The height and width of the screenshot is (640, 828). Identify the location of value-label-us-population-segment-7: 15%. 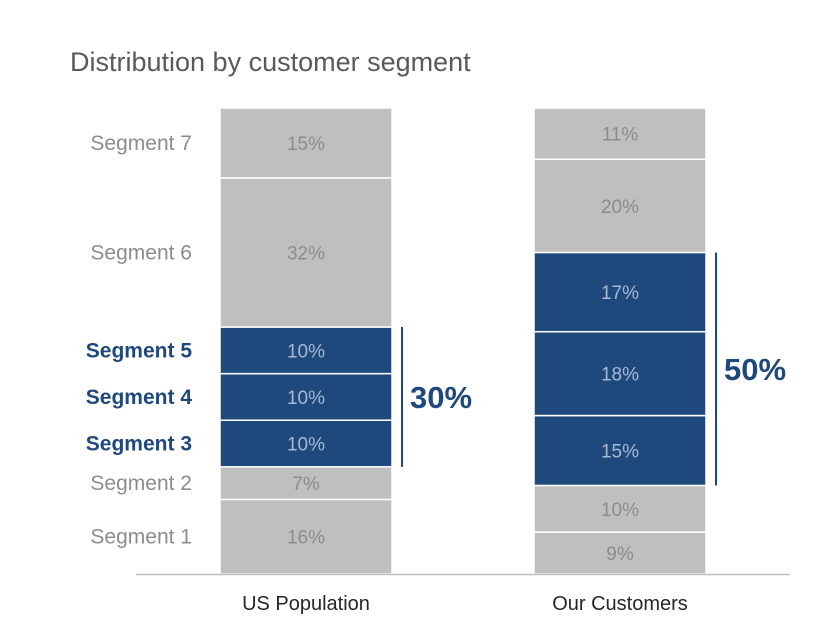
(306, 144).